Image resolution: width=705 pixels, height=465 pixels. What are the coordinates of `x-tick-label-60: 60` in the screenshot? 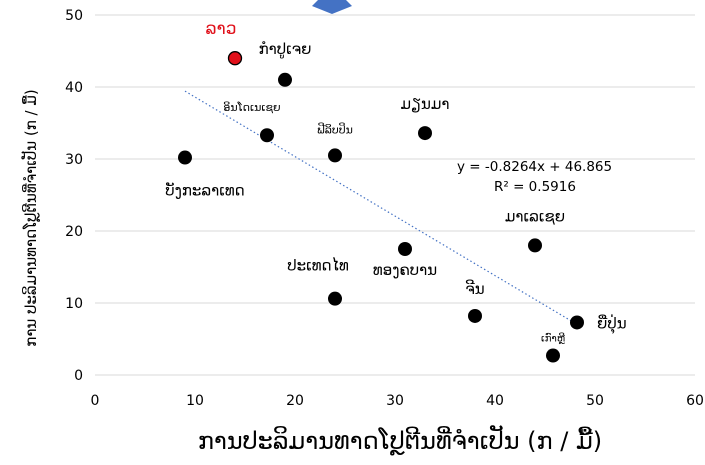 It's located at (695, 401).